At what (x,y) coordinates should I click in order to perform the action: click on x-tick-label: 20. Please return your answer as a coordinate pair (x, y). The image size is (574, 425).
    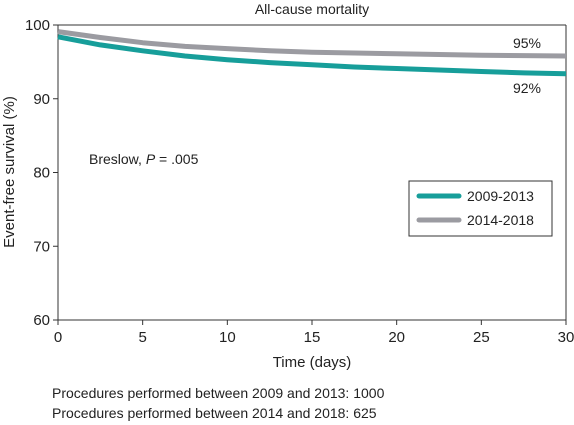
    Looking at the image, I should click on (396, 337).